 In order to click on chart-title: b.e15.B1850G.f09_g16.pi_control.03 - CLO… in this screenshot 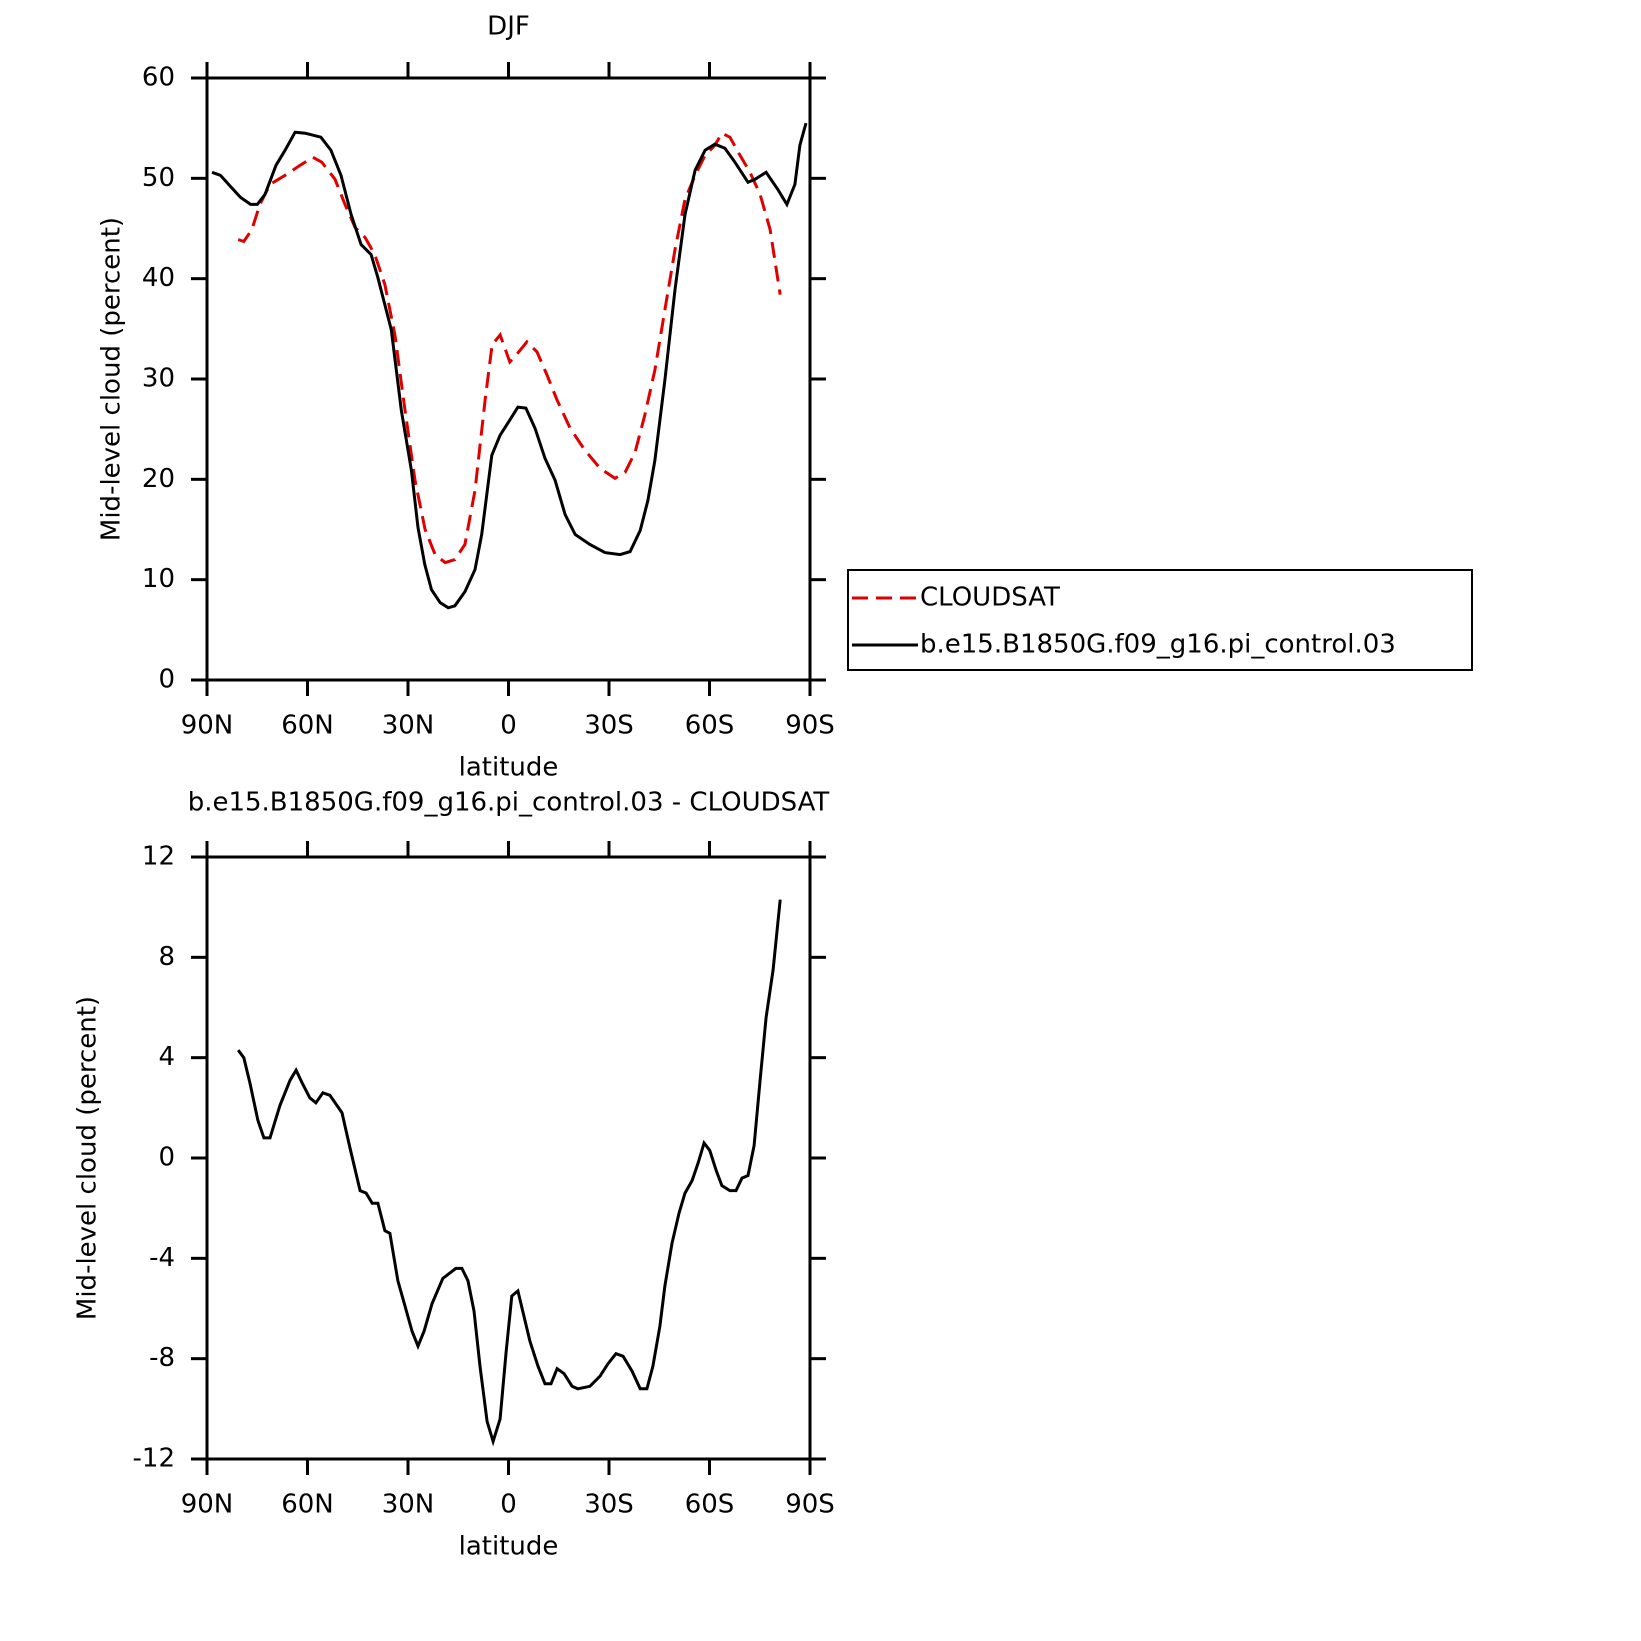, I will do `click(509, 803)`.